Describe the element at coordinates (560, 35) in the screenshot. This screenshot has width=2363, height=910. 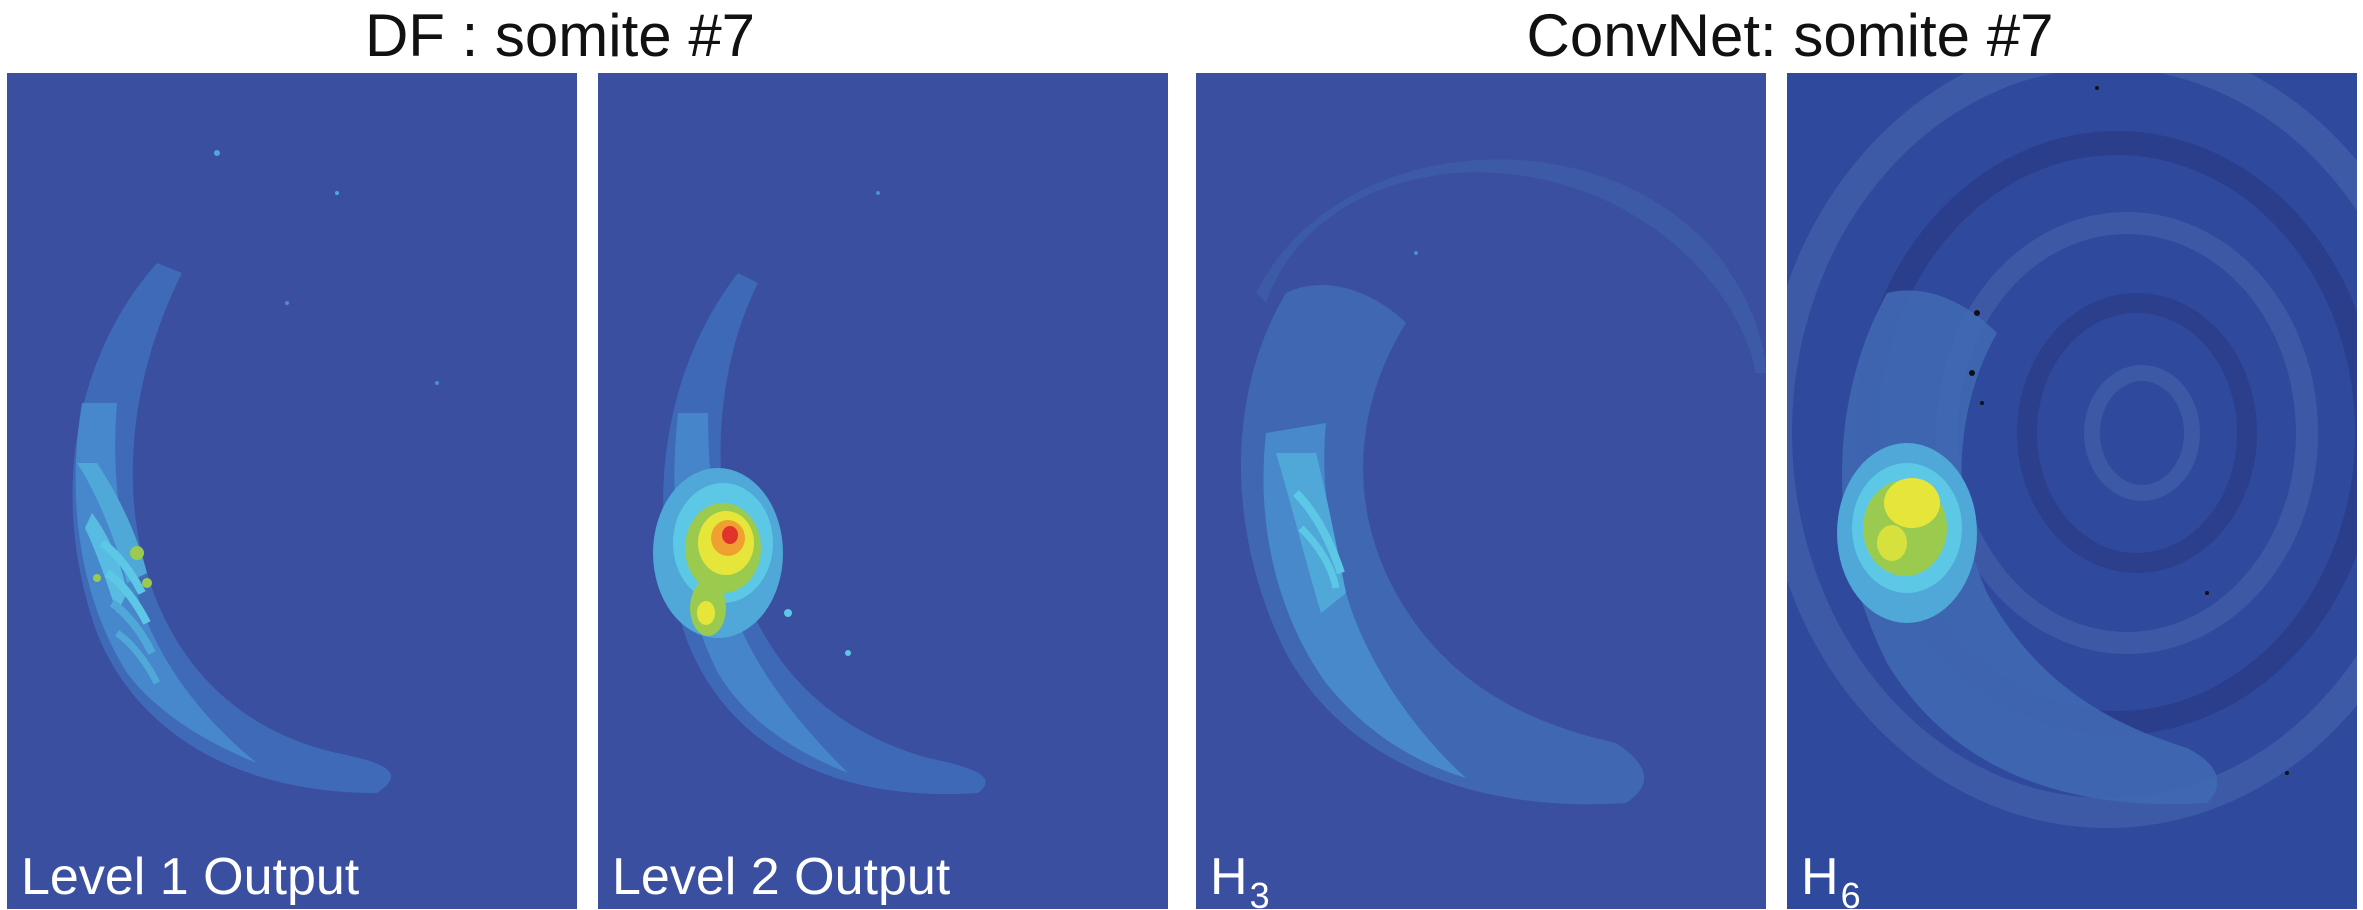
I see `figure-title-df: DF : somite #7` at that location.